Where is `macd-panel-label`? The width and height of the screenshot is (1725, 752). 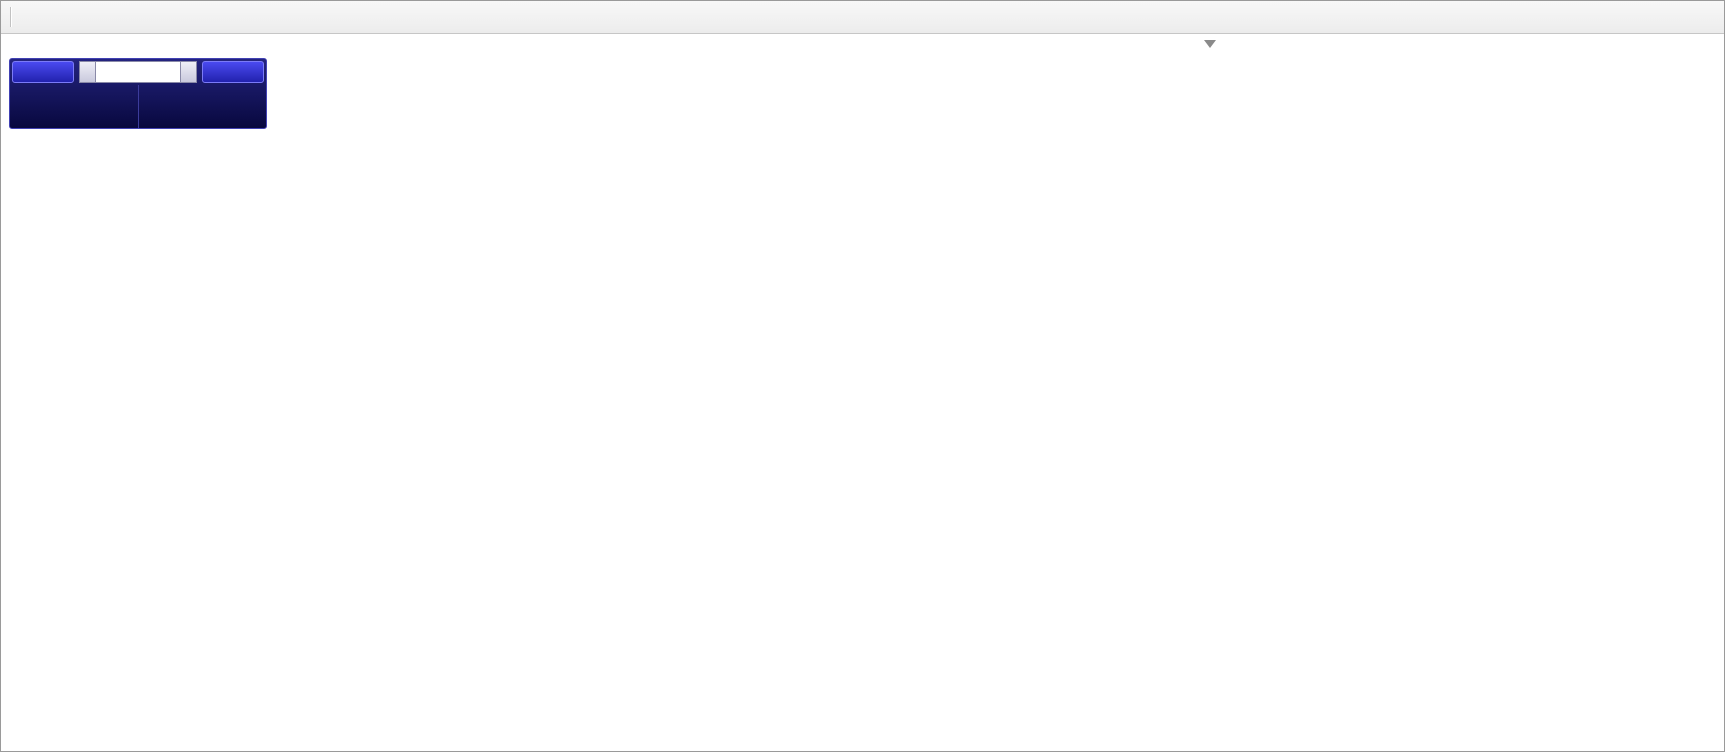
macd-panel-label is located at coordinates (20, 500).